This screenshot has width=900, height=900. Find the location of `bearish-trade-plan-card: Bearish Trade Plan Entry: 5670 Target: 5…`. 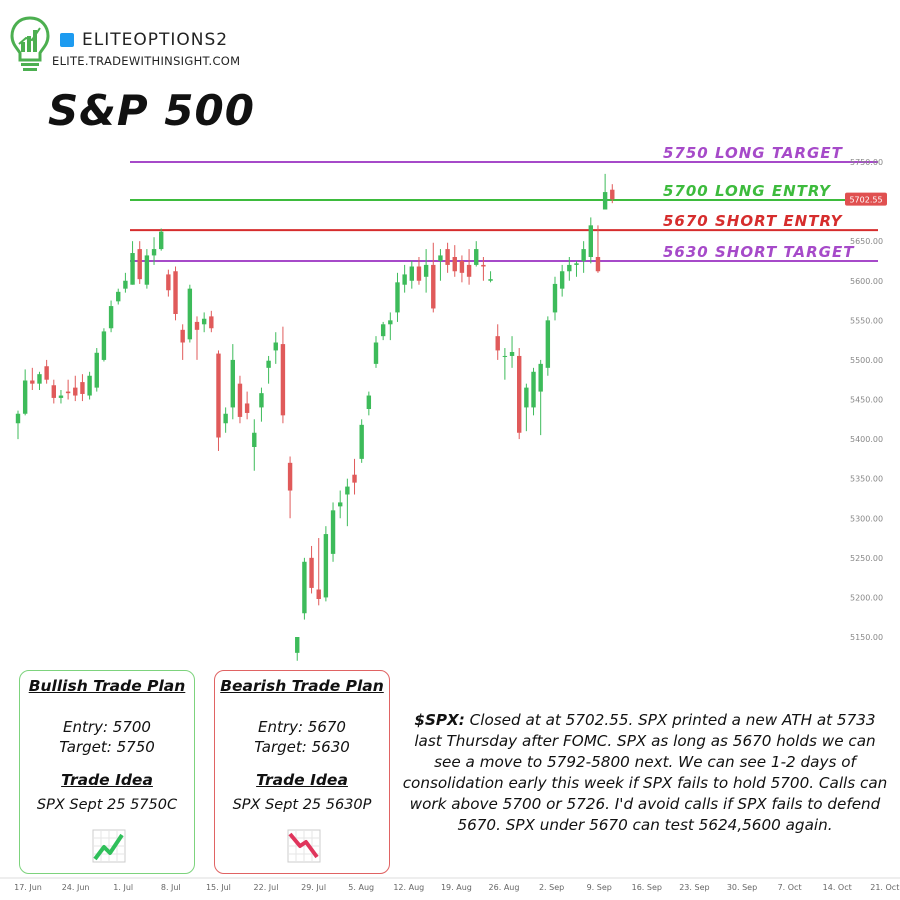

bearish-trade-plan-card: Bearish Trade Plan Entry: 5670 Target: 5… is located at coordinates (302, 772).